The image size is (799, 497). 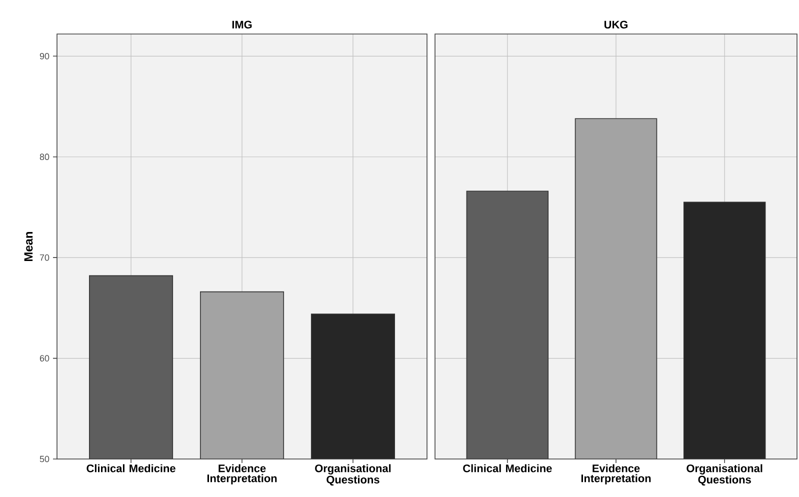 What do you see at coordinates (45, 257) in the screenshot?
I see `y-tick-label: 70` at bounding box center [45, 257].